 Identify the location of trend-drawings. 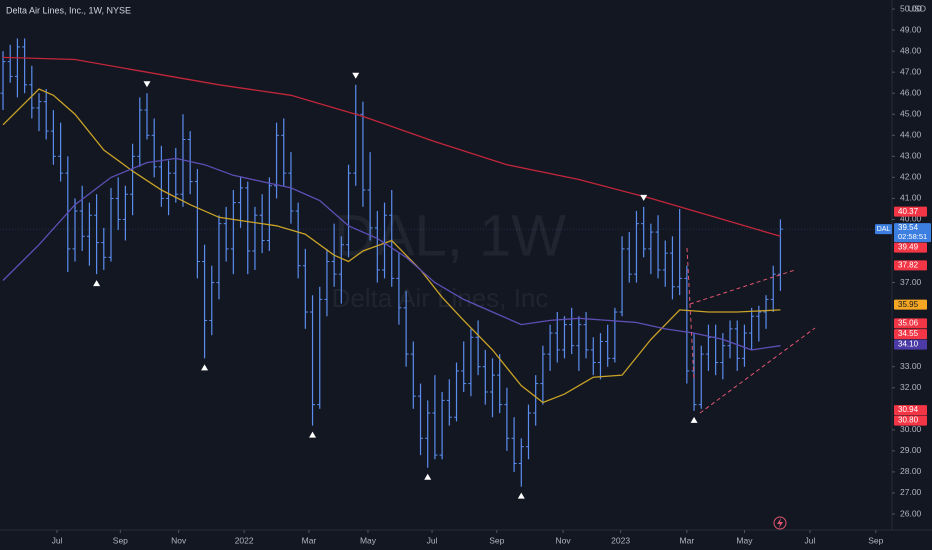
(751, 330).